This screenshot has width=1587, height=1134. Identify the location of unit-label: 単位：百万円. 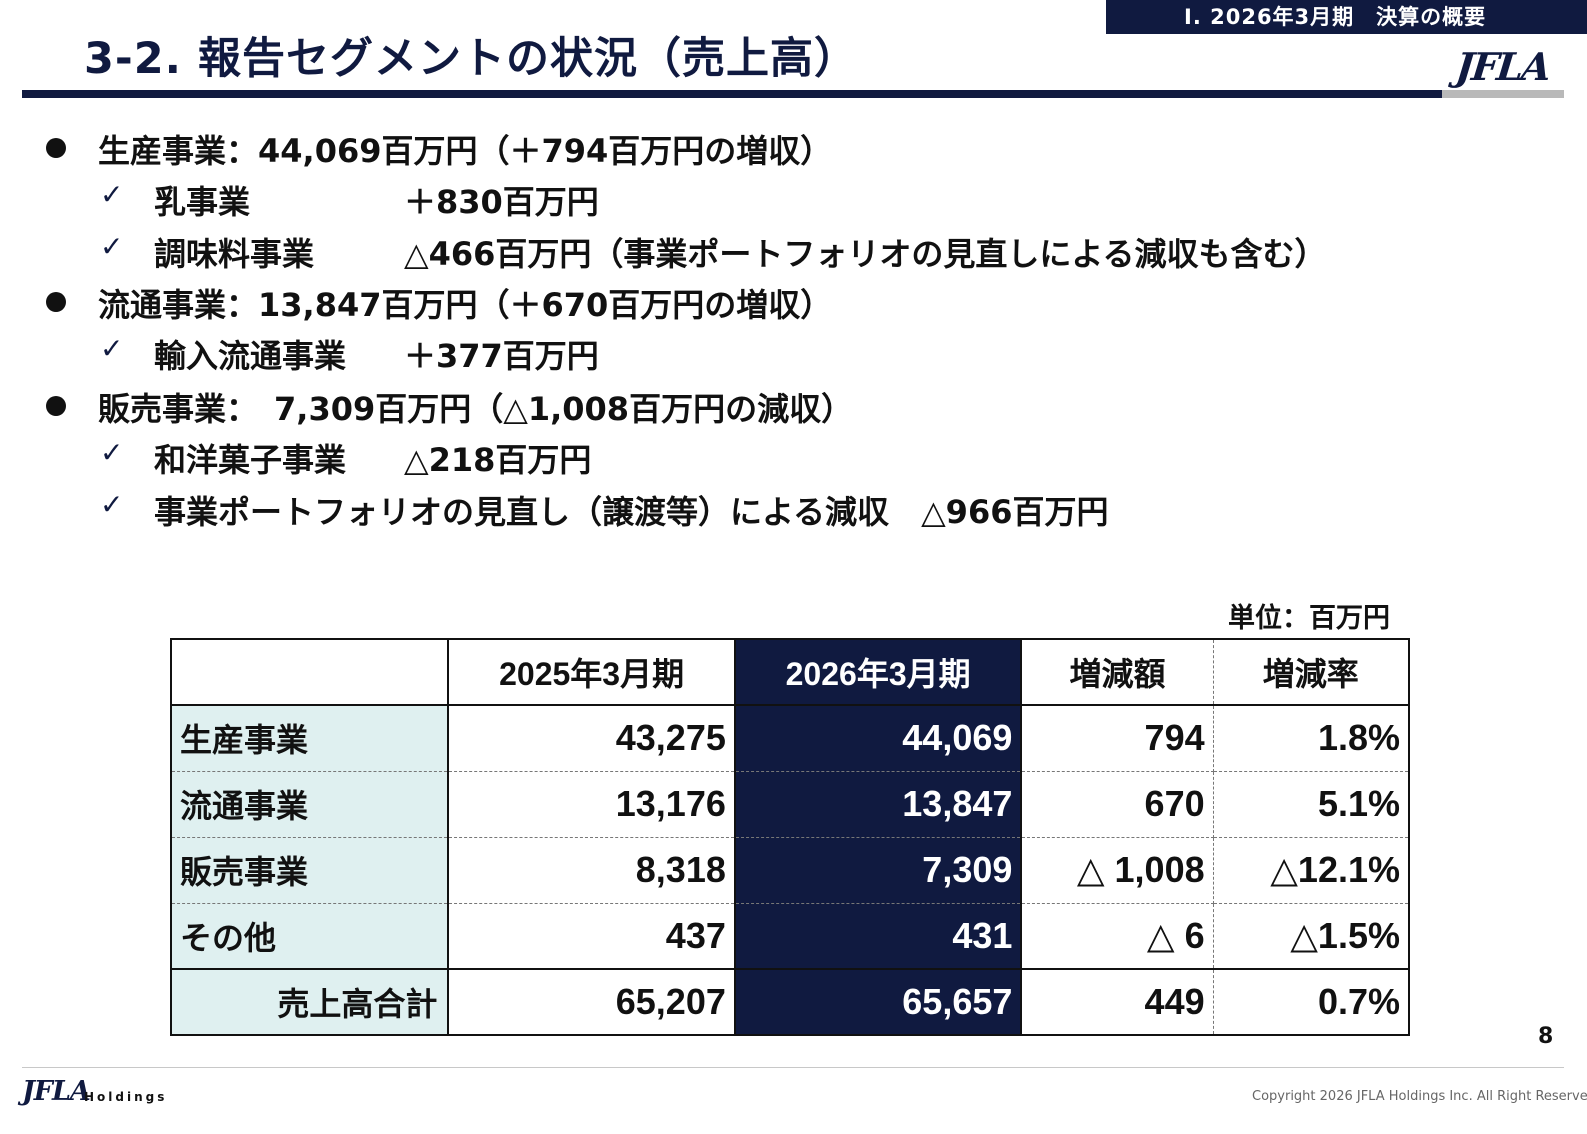
(1309, 618).